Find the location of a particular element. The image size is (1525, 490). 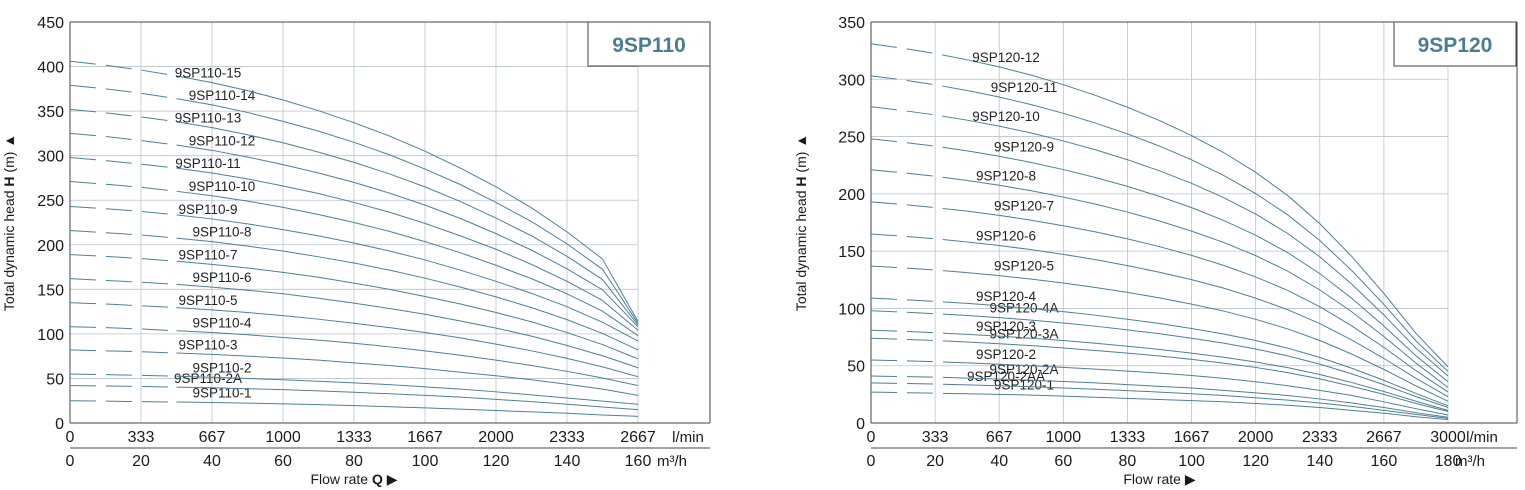

model-title: 9SP110 is located at coordinates (649, 45).